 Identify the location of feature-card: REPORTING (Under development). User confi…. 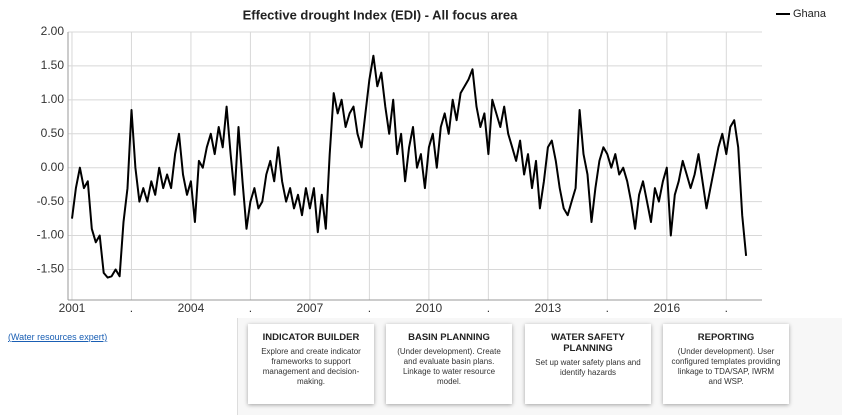
(726, 364).